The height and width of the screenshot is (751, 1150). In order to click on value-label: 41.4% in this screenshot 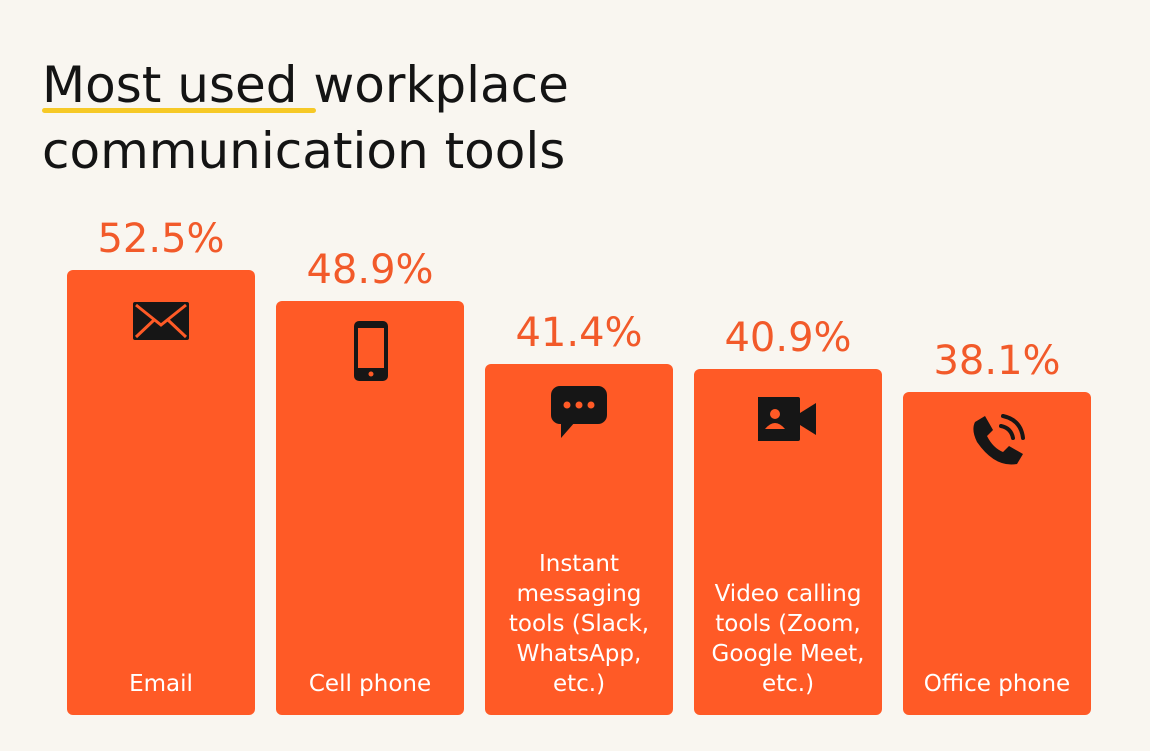, I will do `click(579, 333)`.